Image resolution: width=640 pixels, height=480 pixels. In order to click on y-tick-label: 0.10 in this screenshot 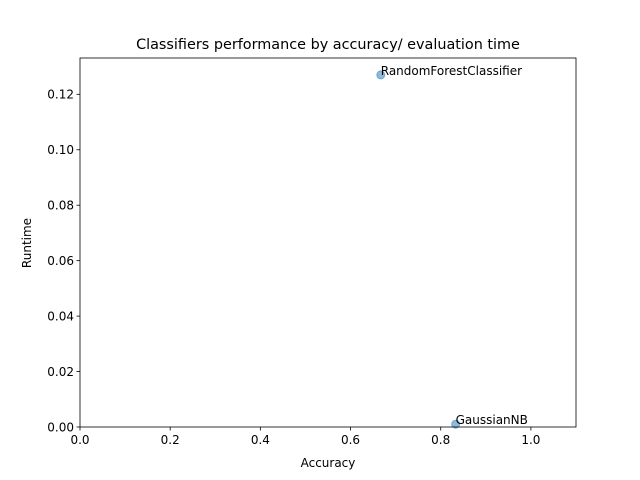, I will do `click(60, 150)`.